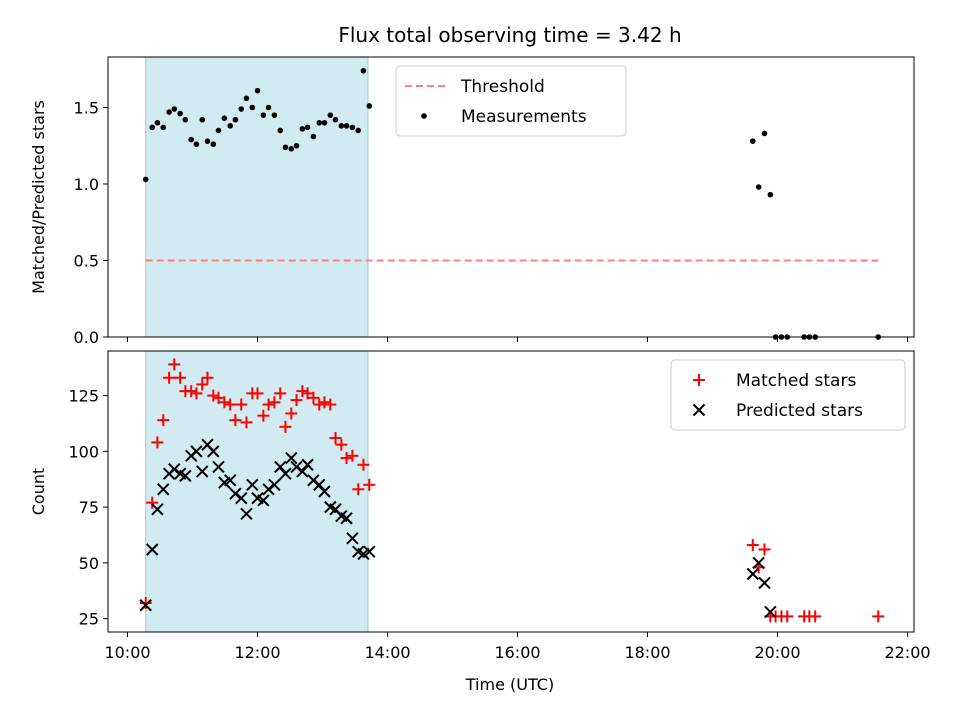 The width and height of the screenshot is (960, 720). I want to click on legend-label: Predicted stars, so click(799, 411).